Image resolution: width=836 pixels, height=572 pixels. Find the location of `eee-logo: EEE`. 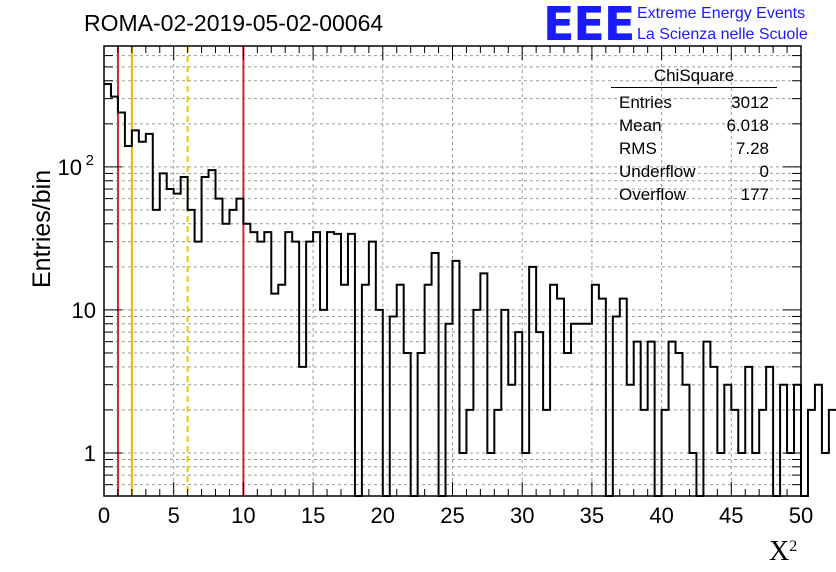

eee-logo: EEE is located at coordinates (589, 25).